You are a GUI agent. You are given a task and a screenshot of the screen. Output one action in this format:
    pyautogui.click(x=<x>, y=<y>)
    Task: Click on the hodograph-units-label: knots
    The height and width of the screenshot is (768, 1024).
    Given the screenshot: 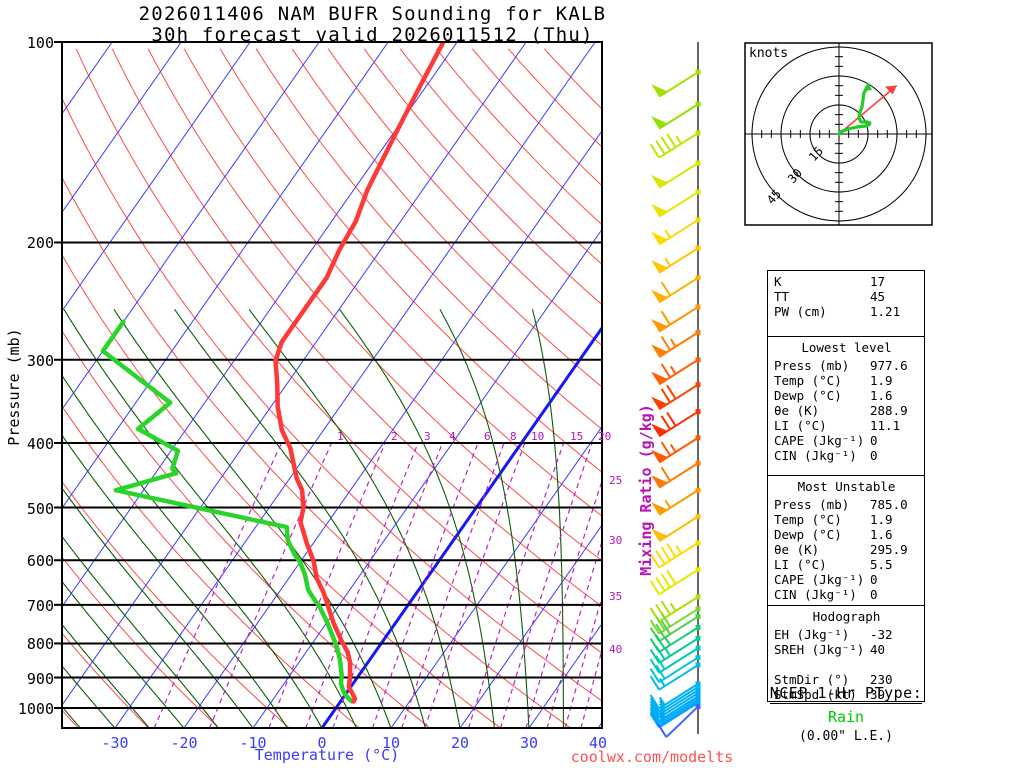 What is the action you would take?
    pyautogui.click(x=769, y=53)
    